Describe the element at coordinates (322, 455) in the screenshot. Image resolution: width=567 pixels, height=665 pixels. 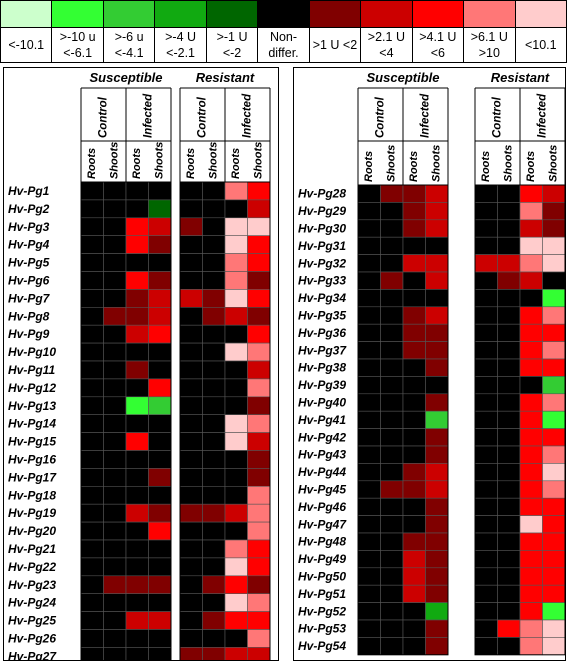
I see `gene-label: Hv-Pg43` at that location.